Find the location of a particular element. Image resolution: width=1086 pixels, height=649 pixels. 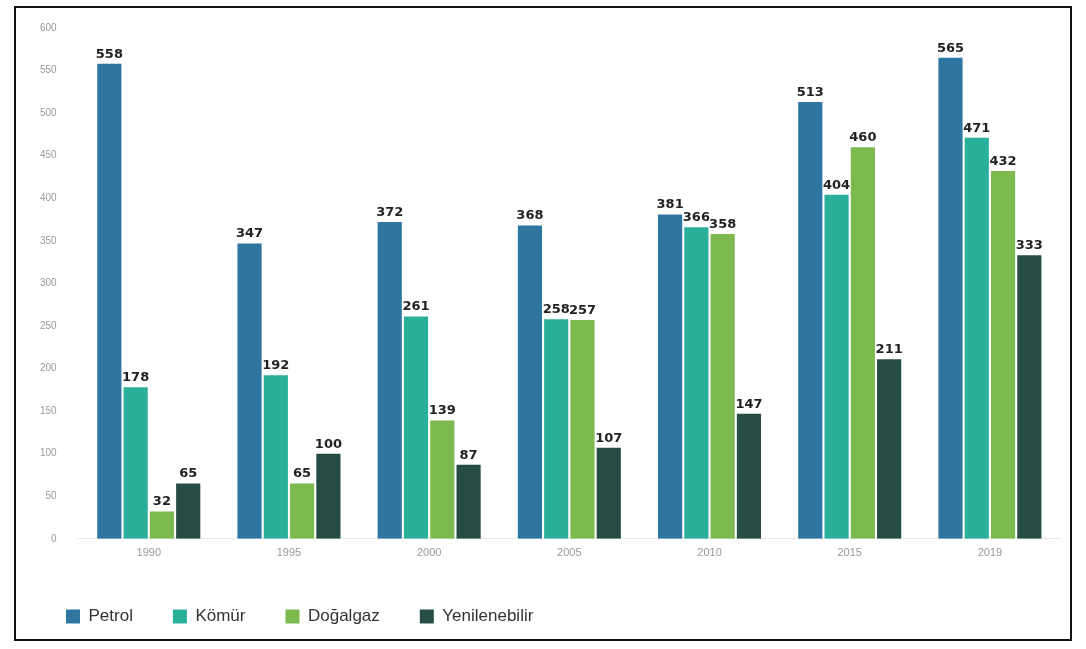

data-label: 211 is located at coordinates (889, 349).